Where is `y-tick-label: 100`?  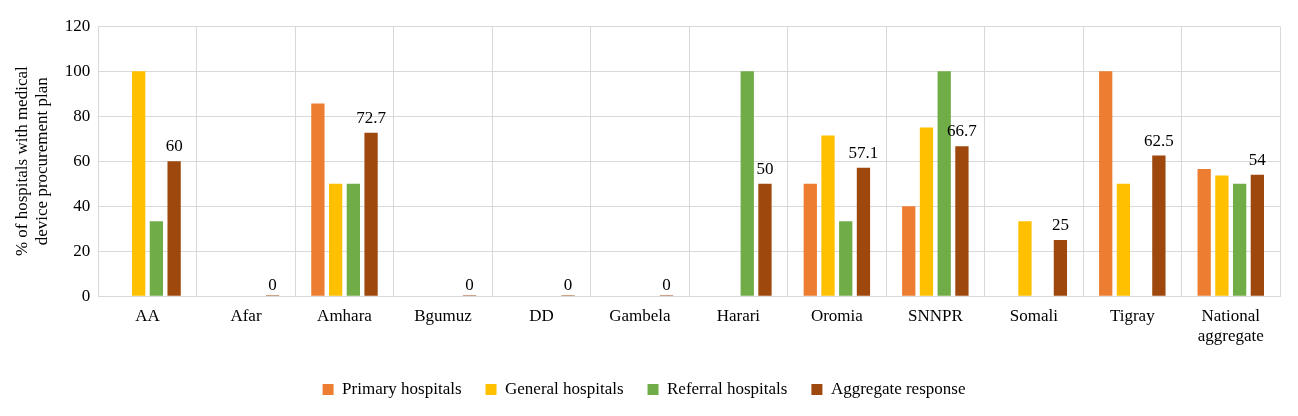
y-tick-label: 100 is located at coordinates (77, 70).